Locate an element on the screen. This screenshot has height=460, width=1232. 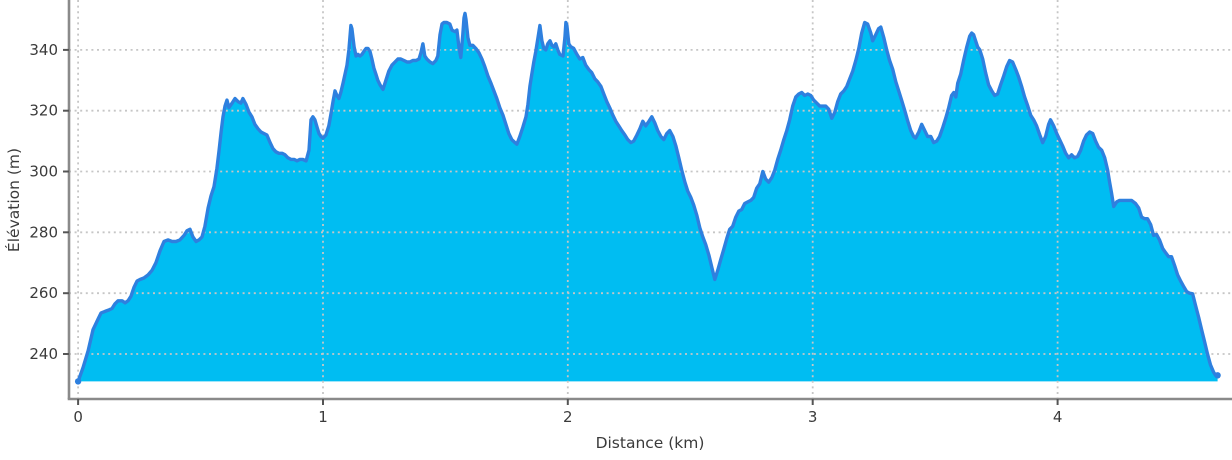
y-tick-label: 320 is located at coordinates (43, 111).